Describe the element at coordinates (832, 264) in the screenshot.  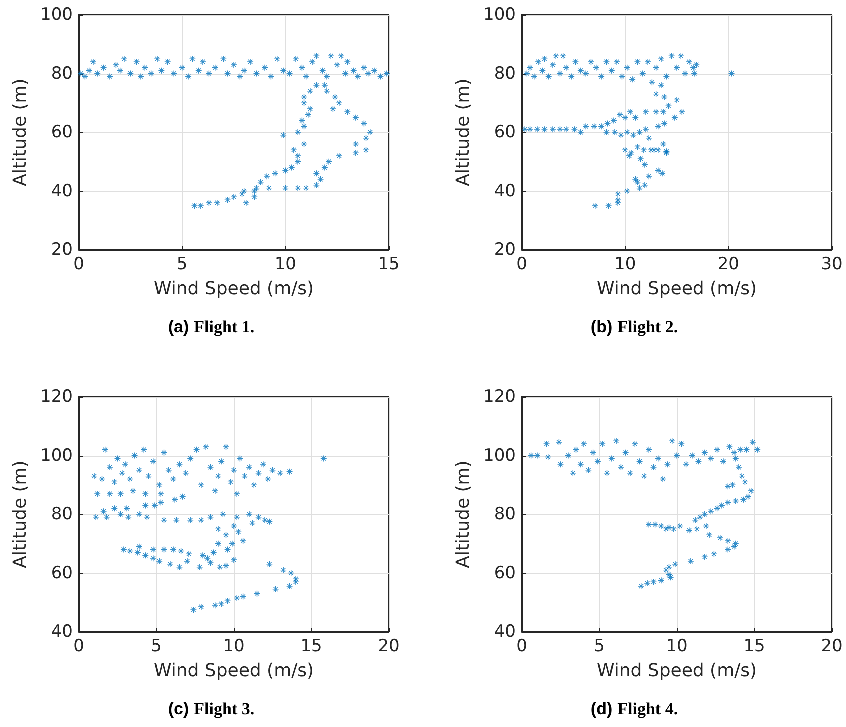
I see `x-tick-label: 30` at that location.